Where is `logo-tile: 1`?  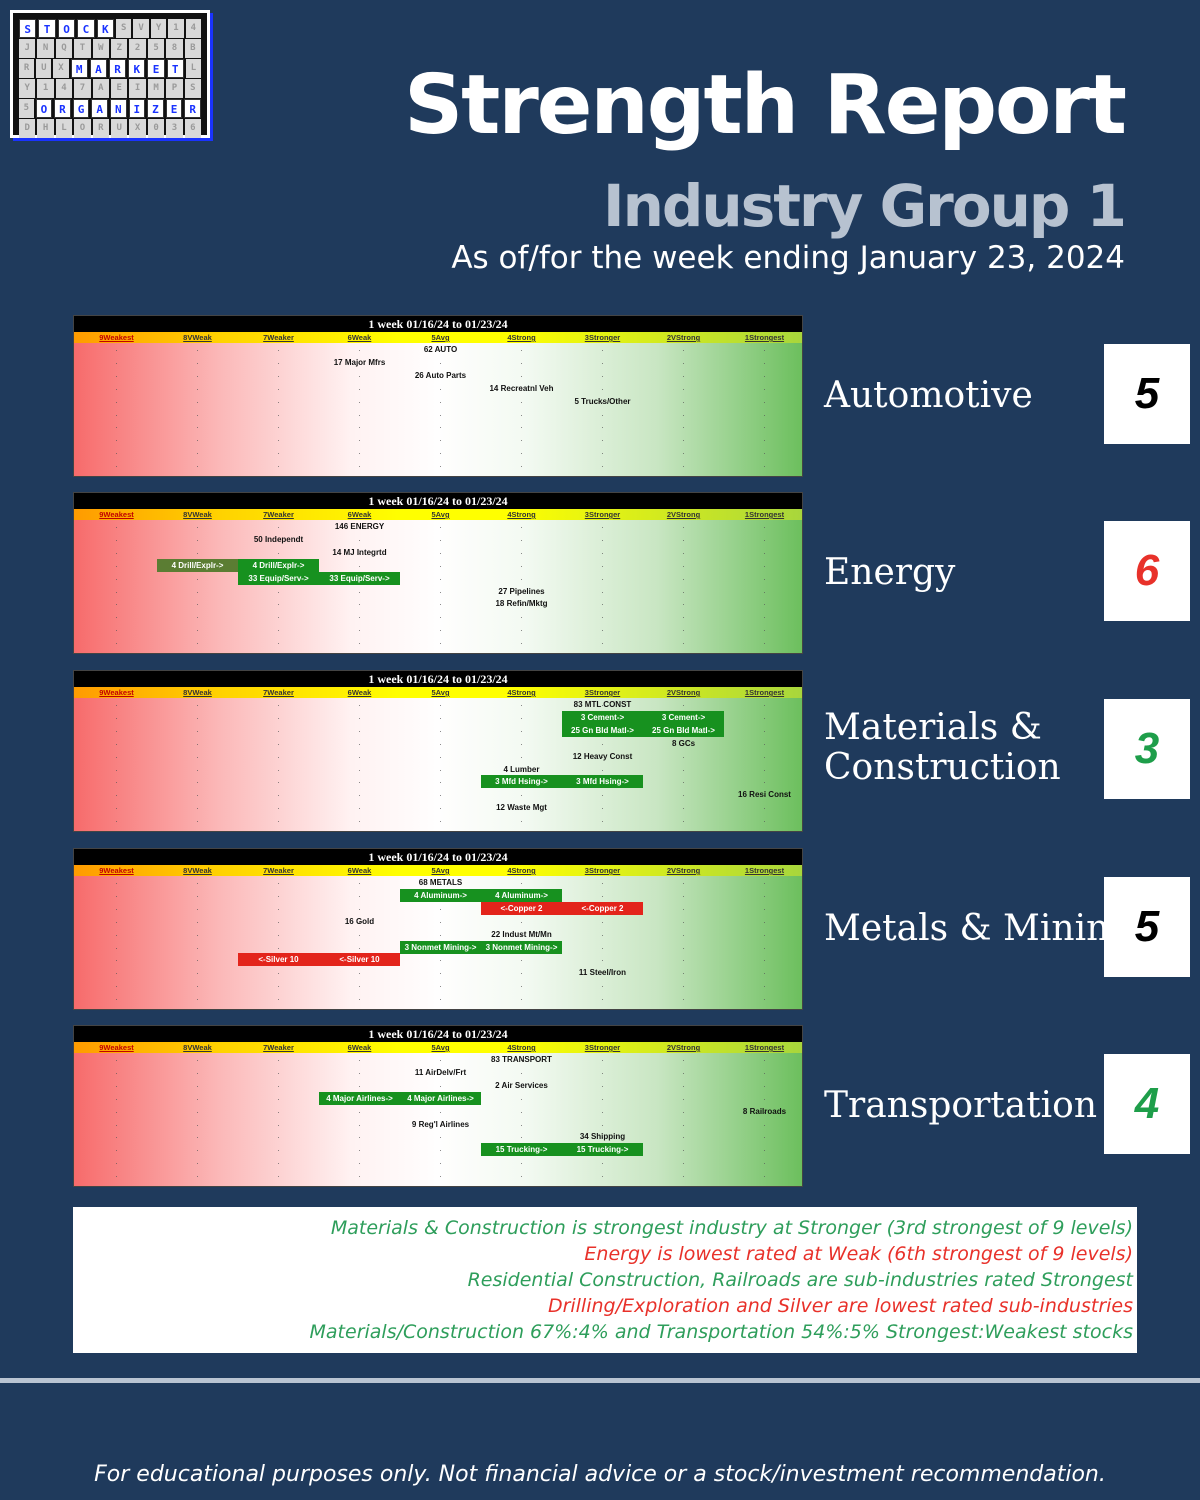
logo-tile: 1 is located at coordinates (176, 28).